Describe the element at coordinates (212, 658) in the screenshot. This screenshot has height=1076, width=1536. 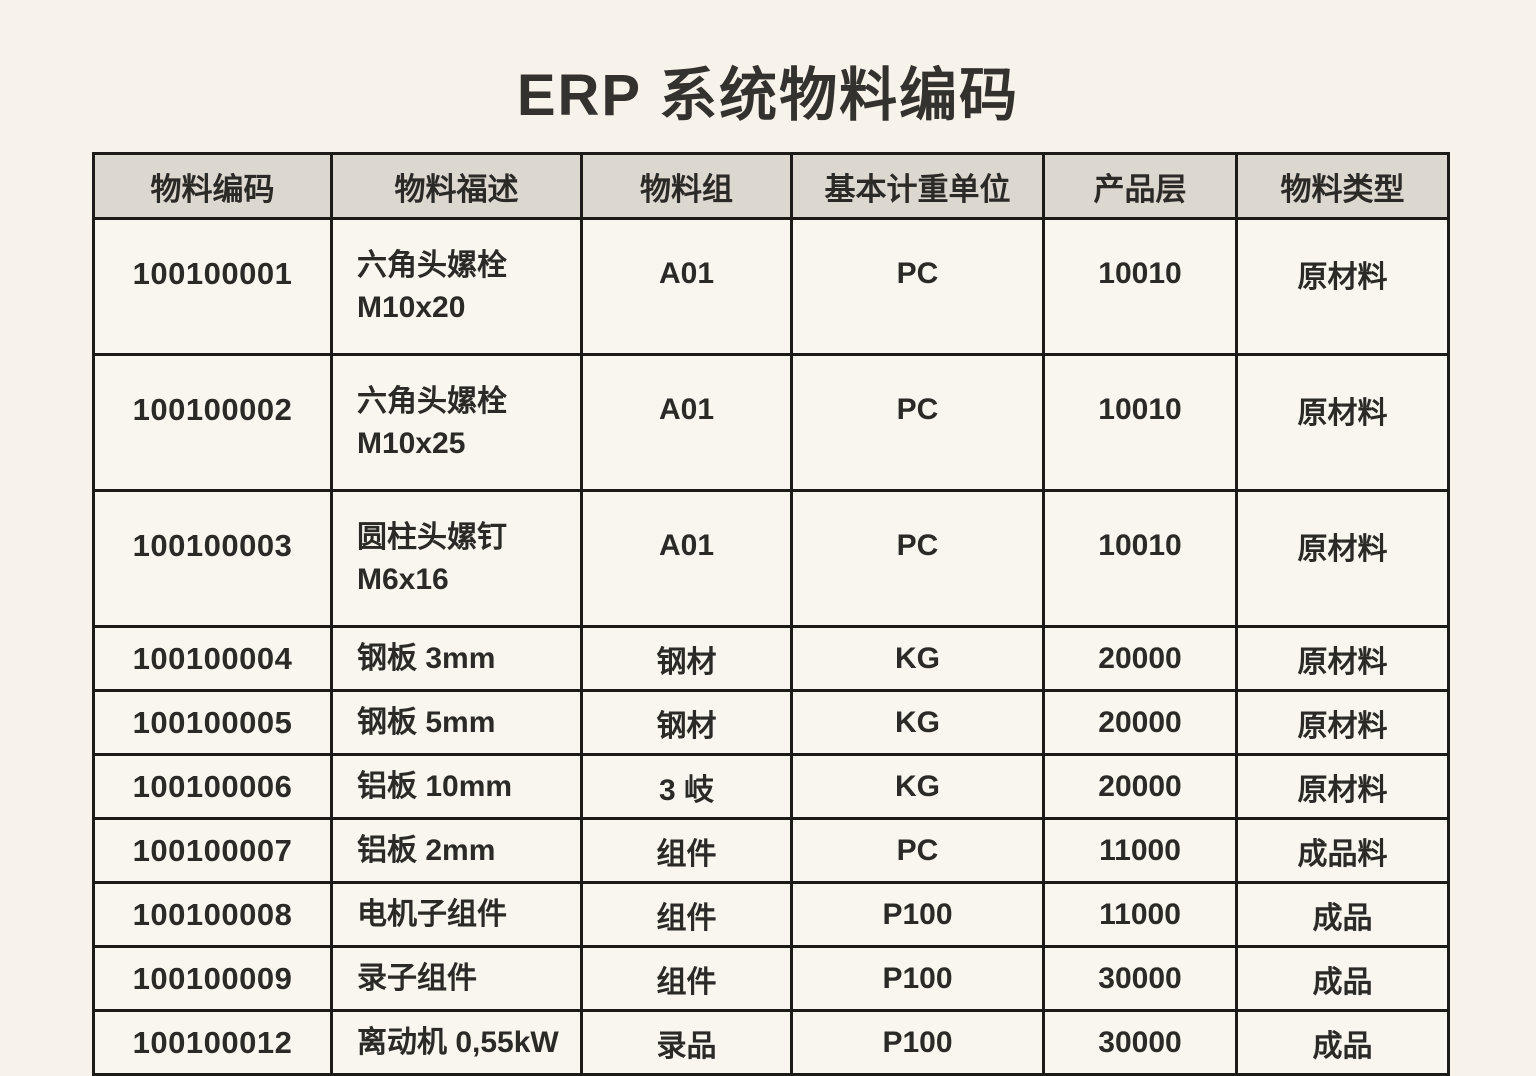
I see `cell-material-code: 100100004` at that location.